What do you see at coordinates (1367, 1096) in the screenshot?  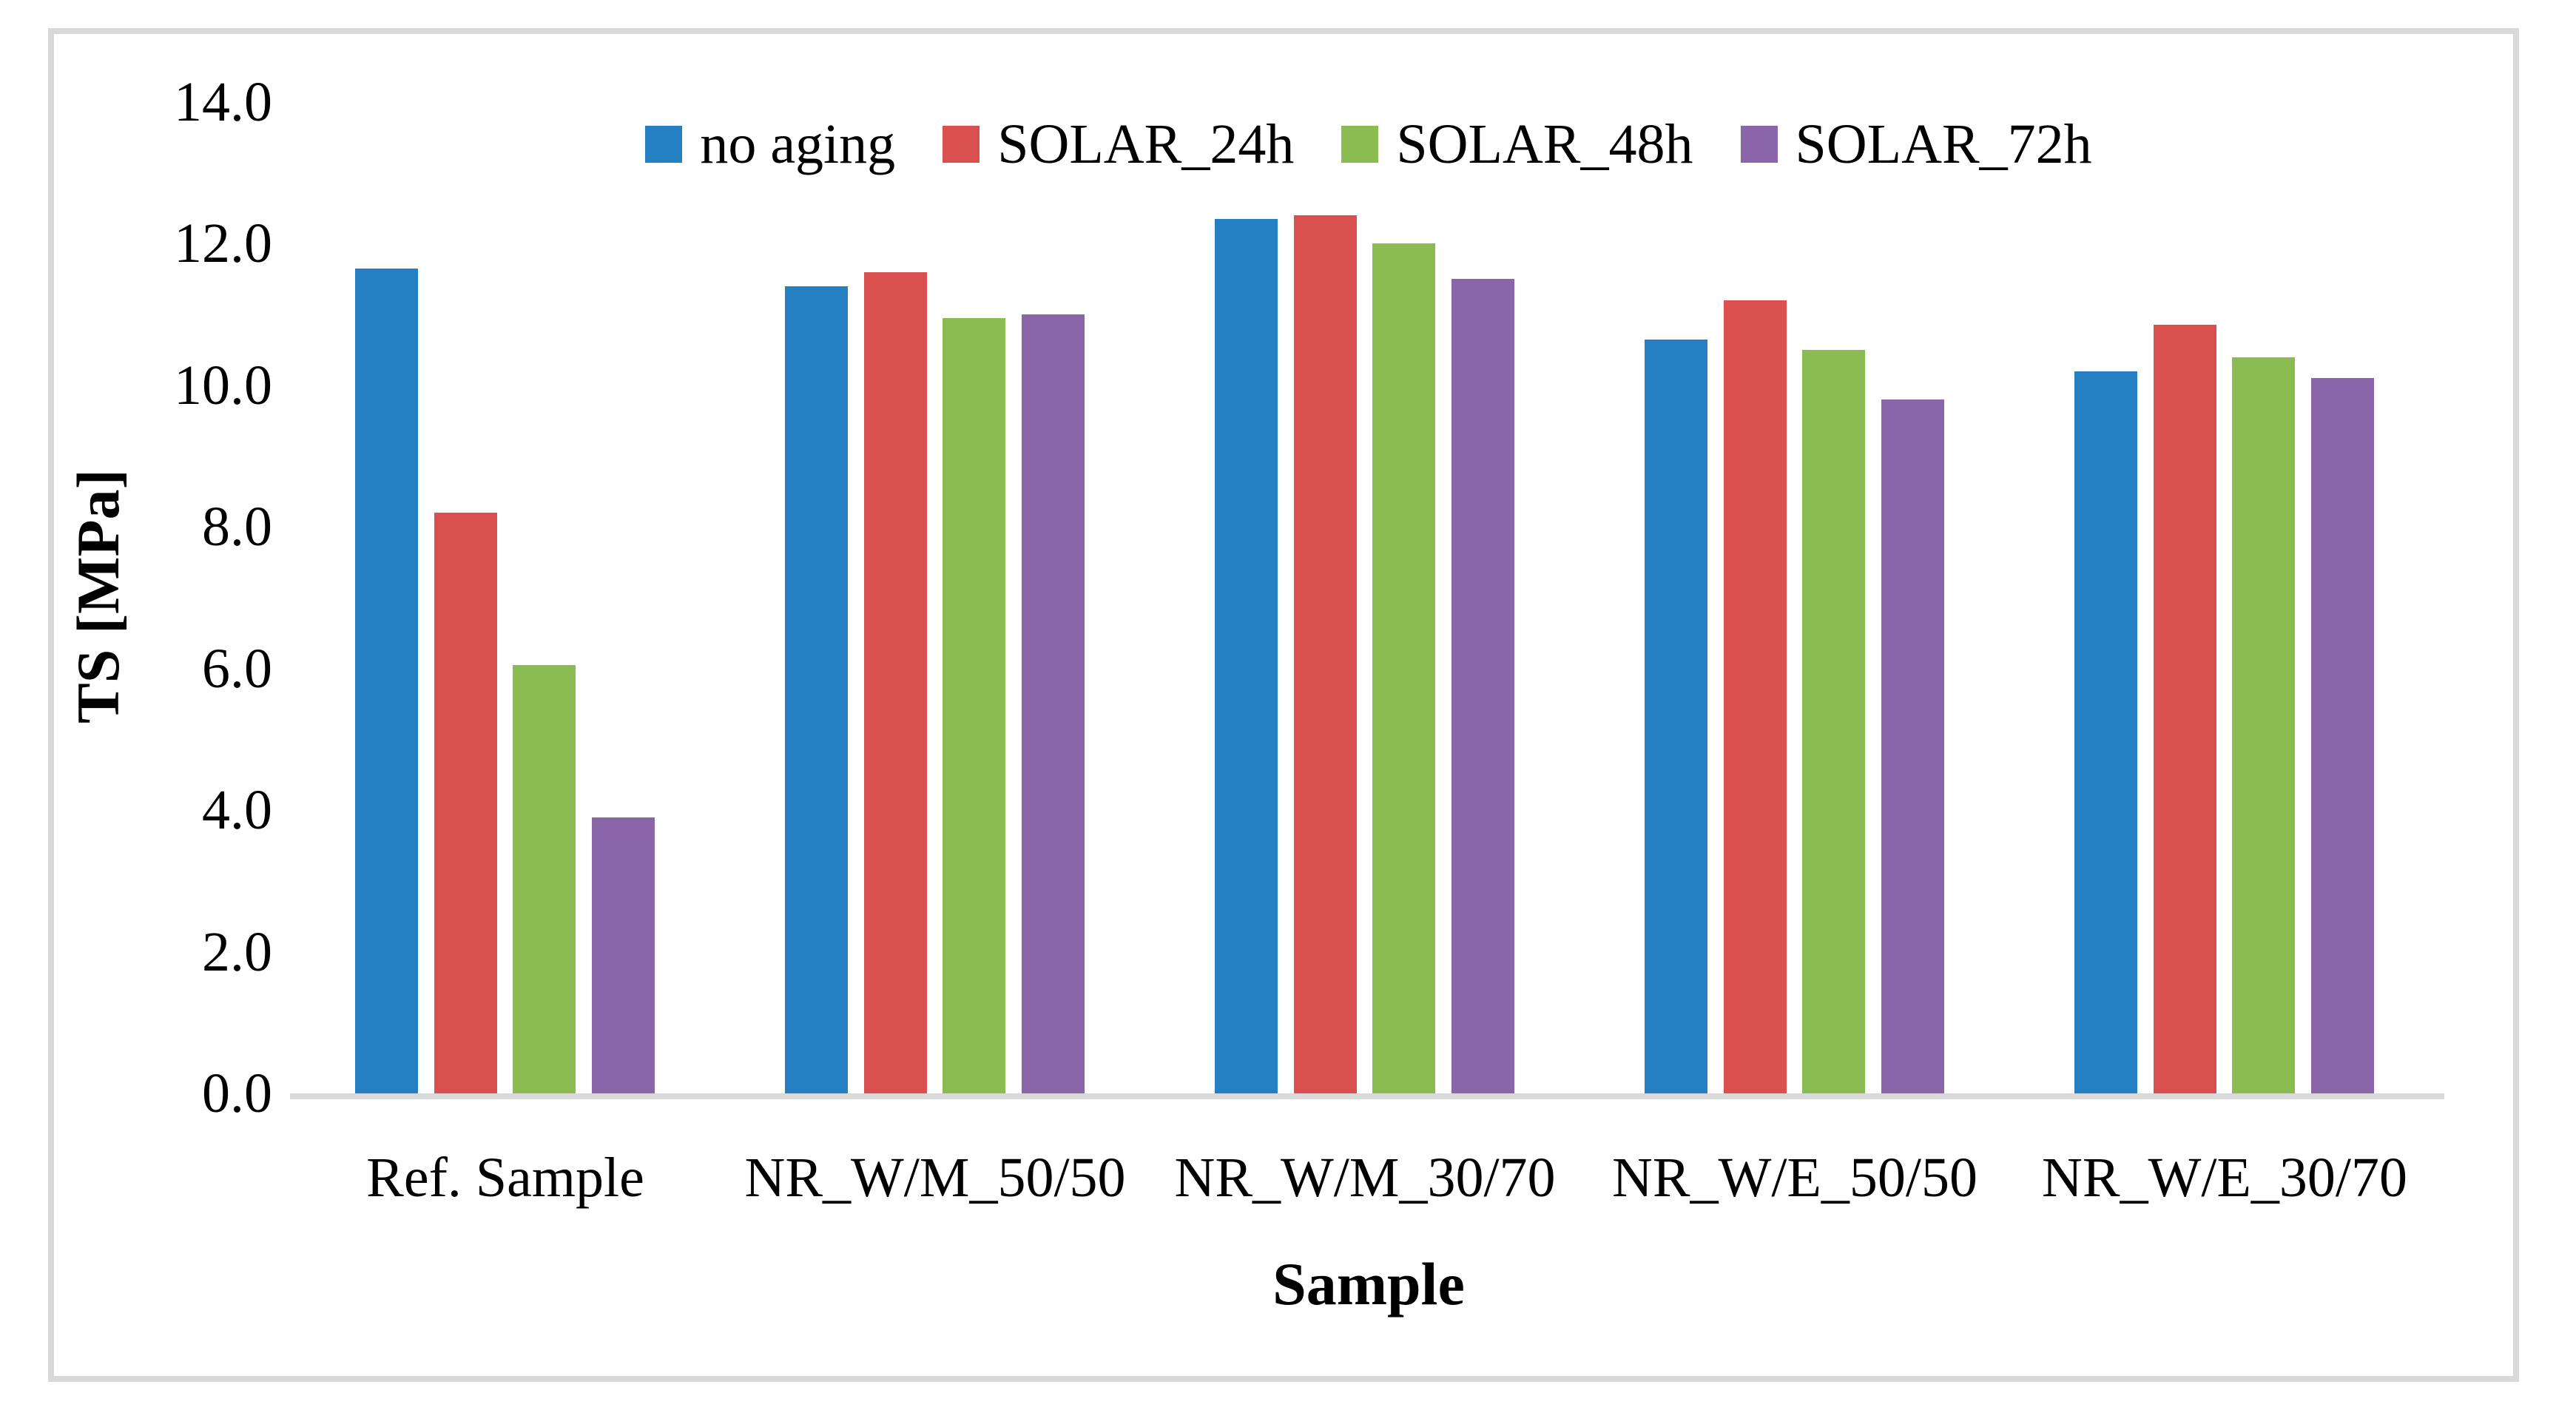 I see `x-axis-line` at bounding box center [1367, 1096].